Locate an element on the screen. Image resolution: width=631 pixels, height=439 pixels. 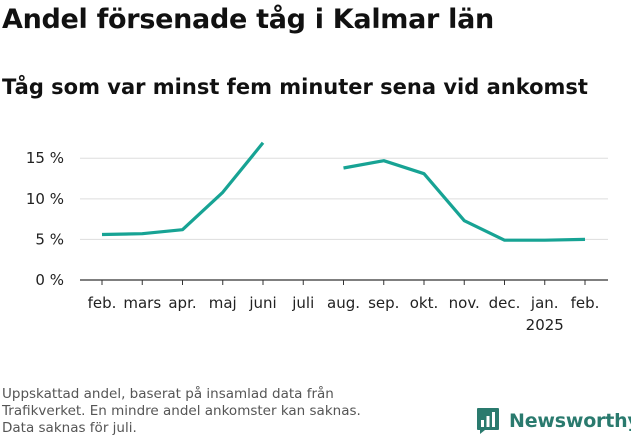
newsworthy-logo-icon is located at coordinates (488, 421).